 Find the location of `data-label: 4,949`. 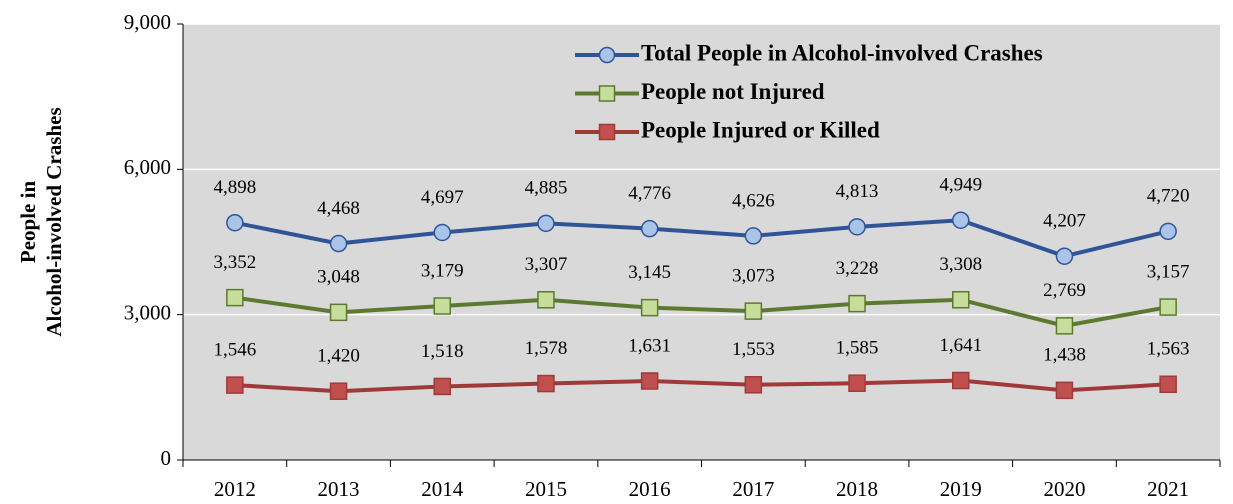

data-label: 4,949 is located at coordinates (960, 185).